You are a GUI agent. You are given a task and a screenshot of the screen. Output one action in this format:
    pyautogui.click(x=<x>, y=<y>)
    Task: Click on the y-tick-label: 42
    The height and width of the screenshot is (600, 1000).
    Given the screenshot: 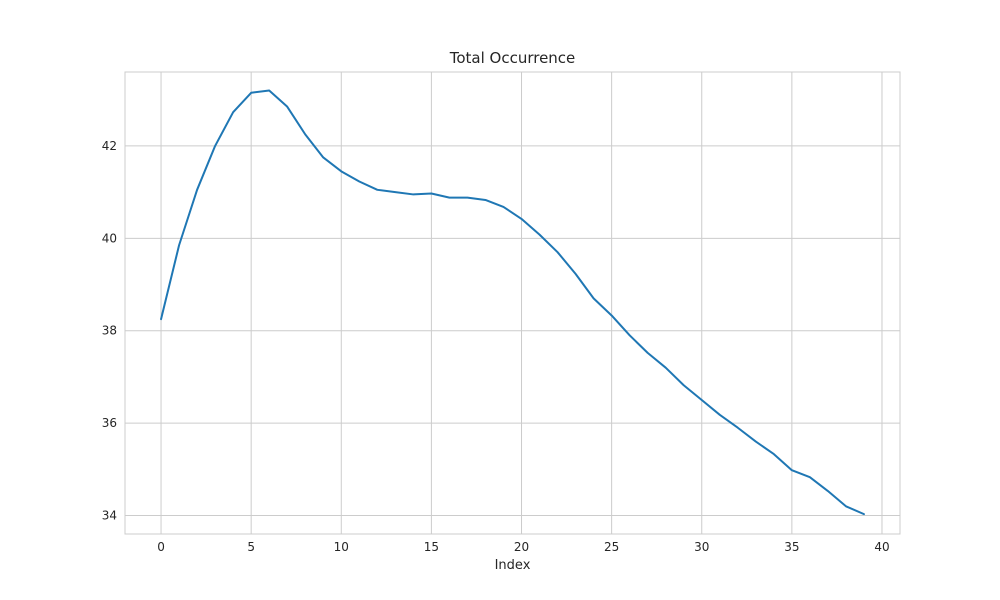 What is the action you would take?
    pyautogui.click(x=109, y=146)
    